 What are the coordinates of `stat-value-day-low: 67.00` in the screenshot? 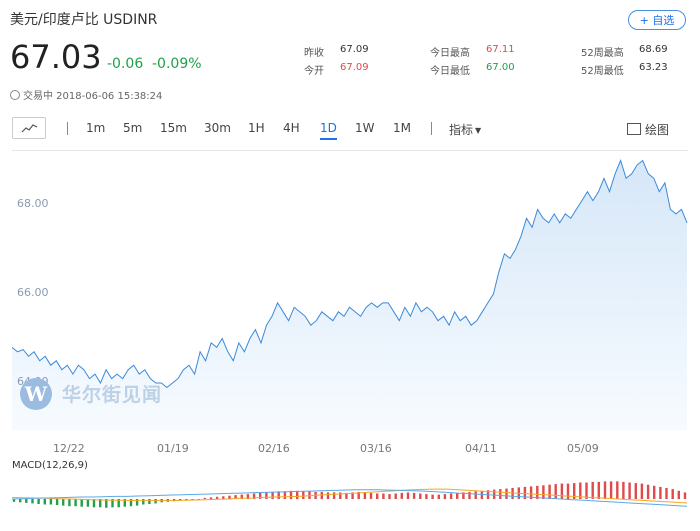 It's located at (500, 67).